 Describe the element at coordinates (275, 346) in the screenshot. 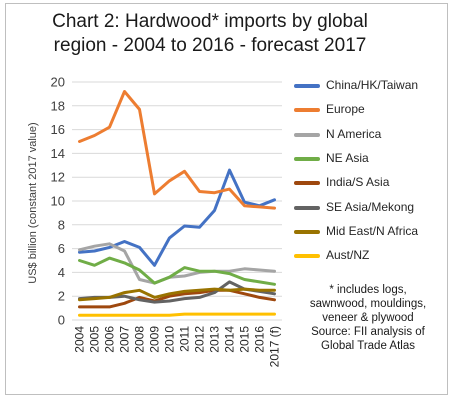

I see `x-tick-label: 2017 (f)` at that location.